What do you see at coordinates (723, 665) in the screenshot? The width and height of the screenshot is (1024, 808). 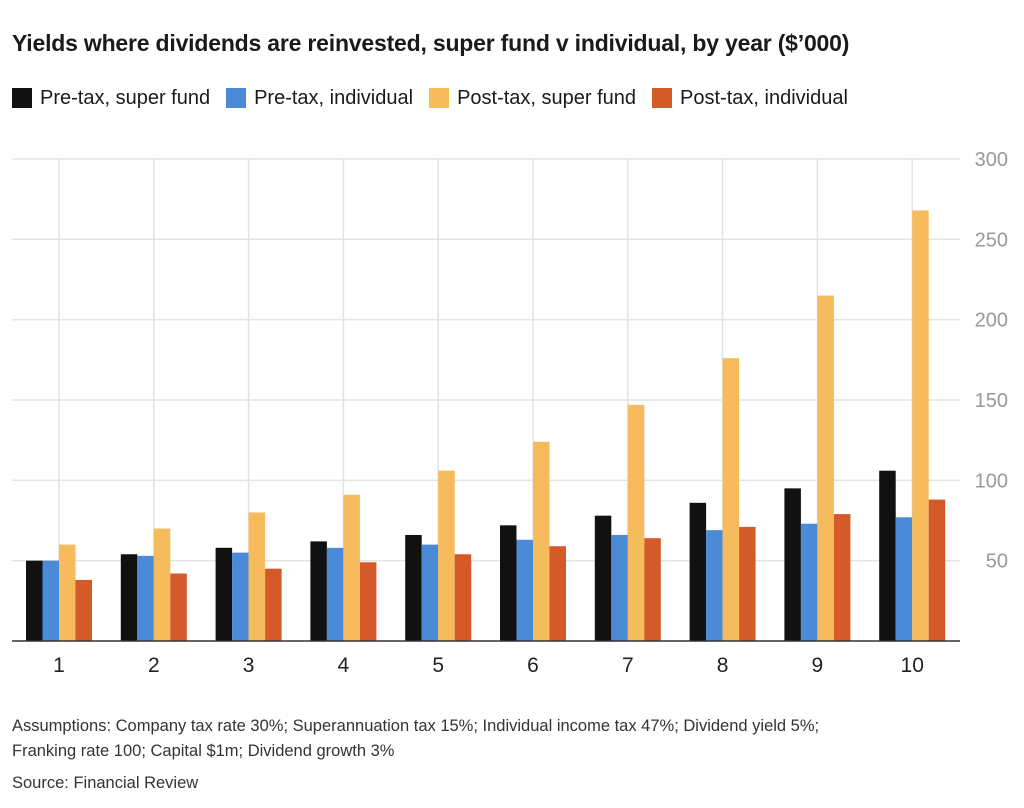 I see `x-tick-label: 8` at bounding box center [723, 665].